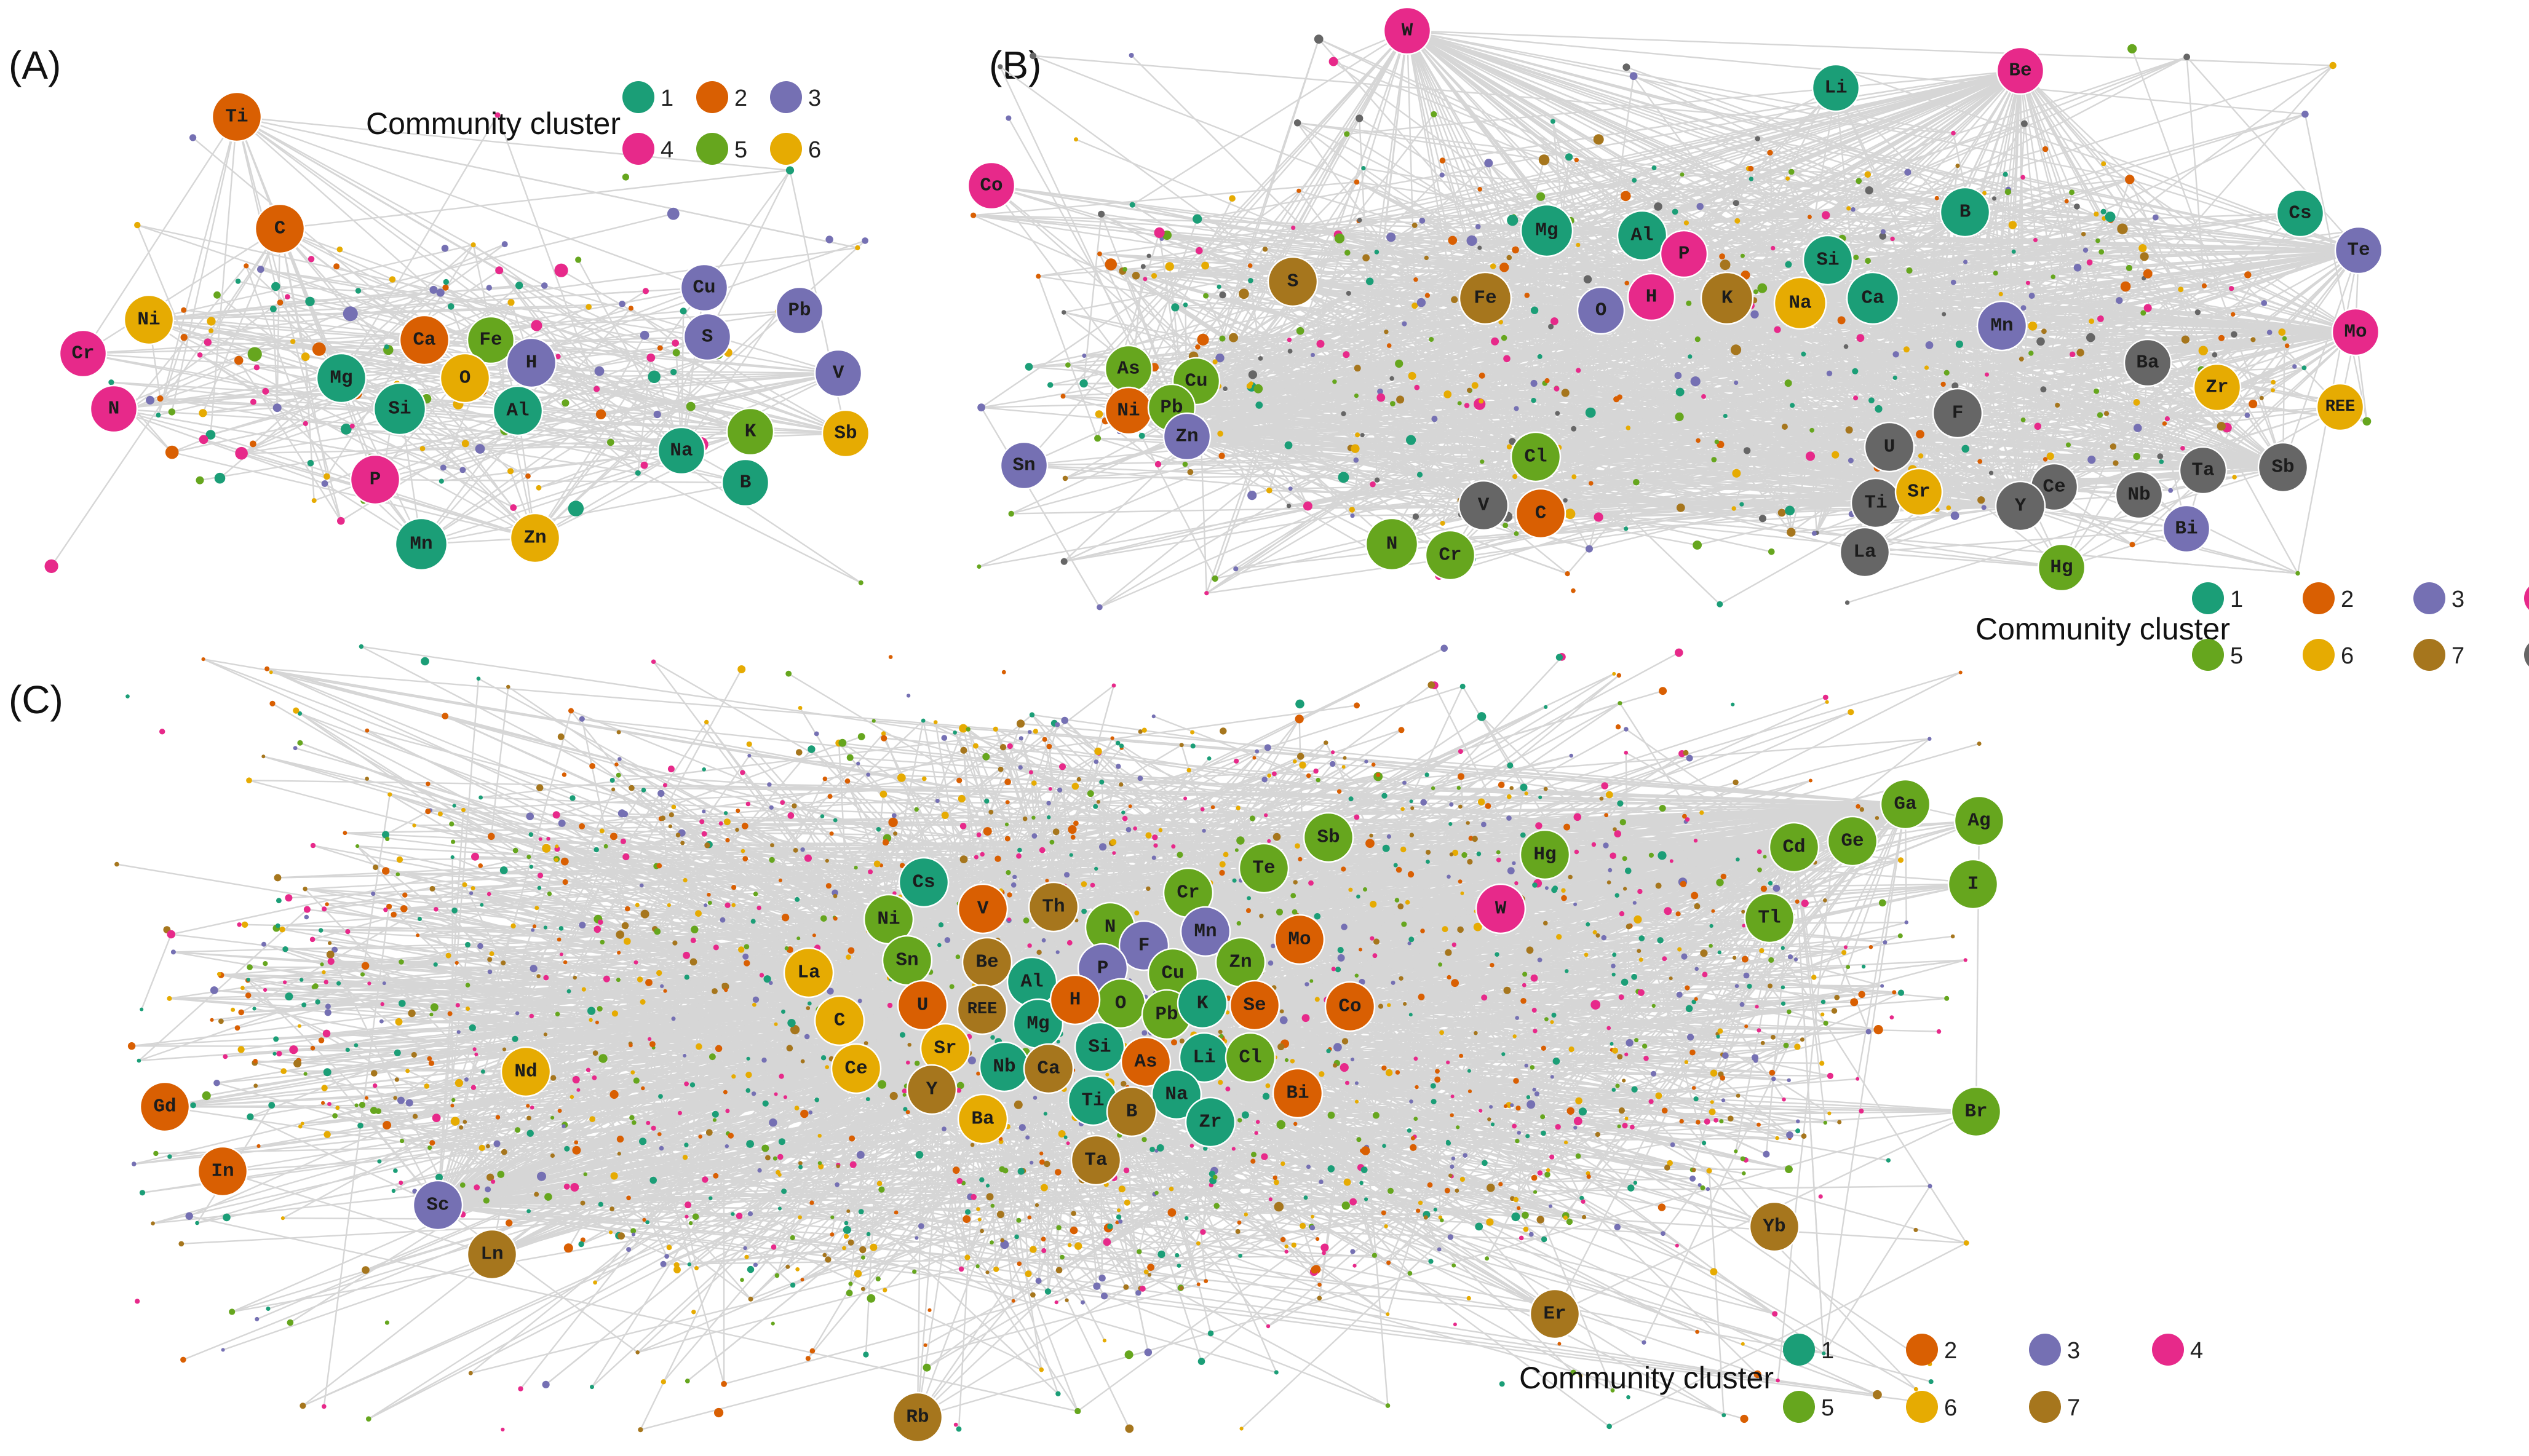  What do you see at coordinates (1015, 65) in the screenshot?
I see `panel-b-label: (B)` at bounding box center [1015, 65].